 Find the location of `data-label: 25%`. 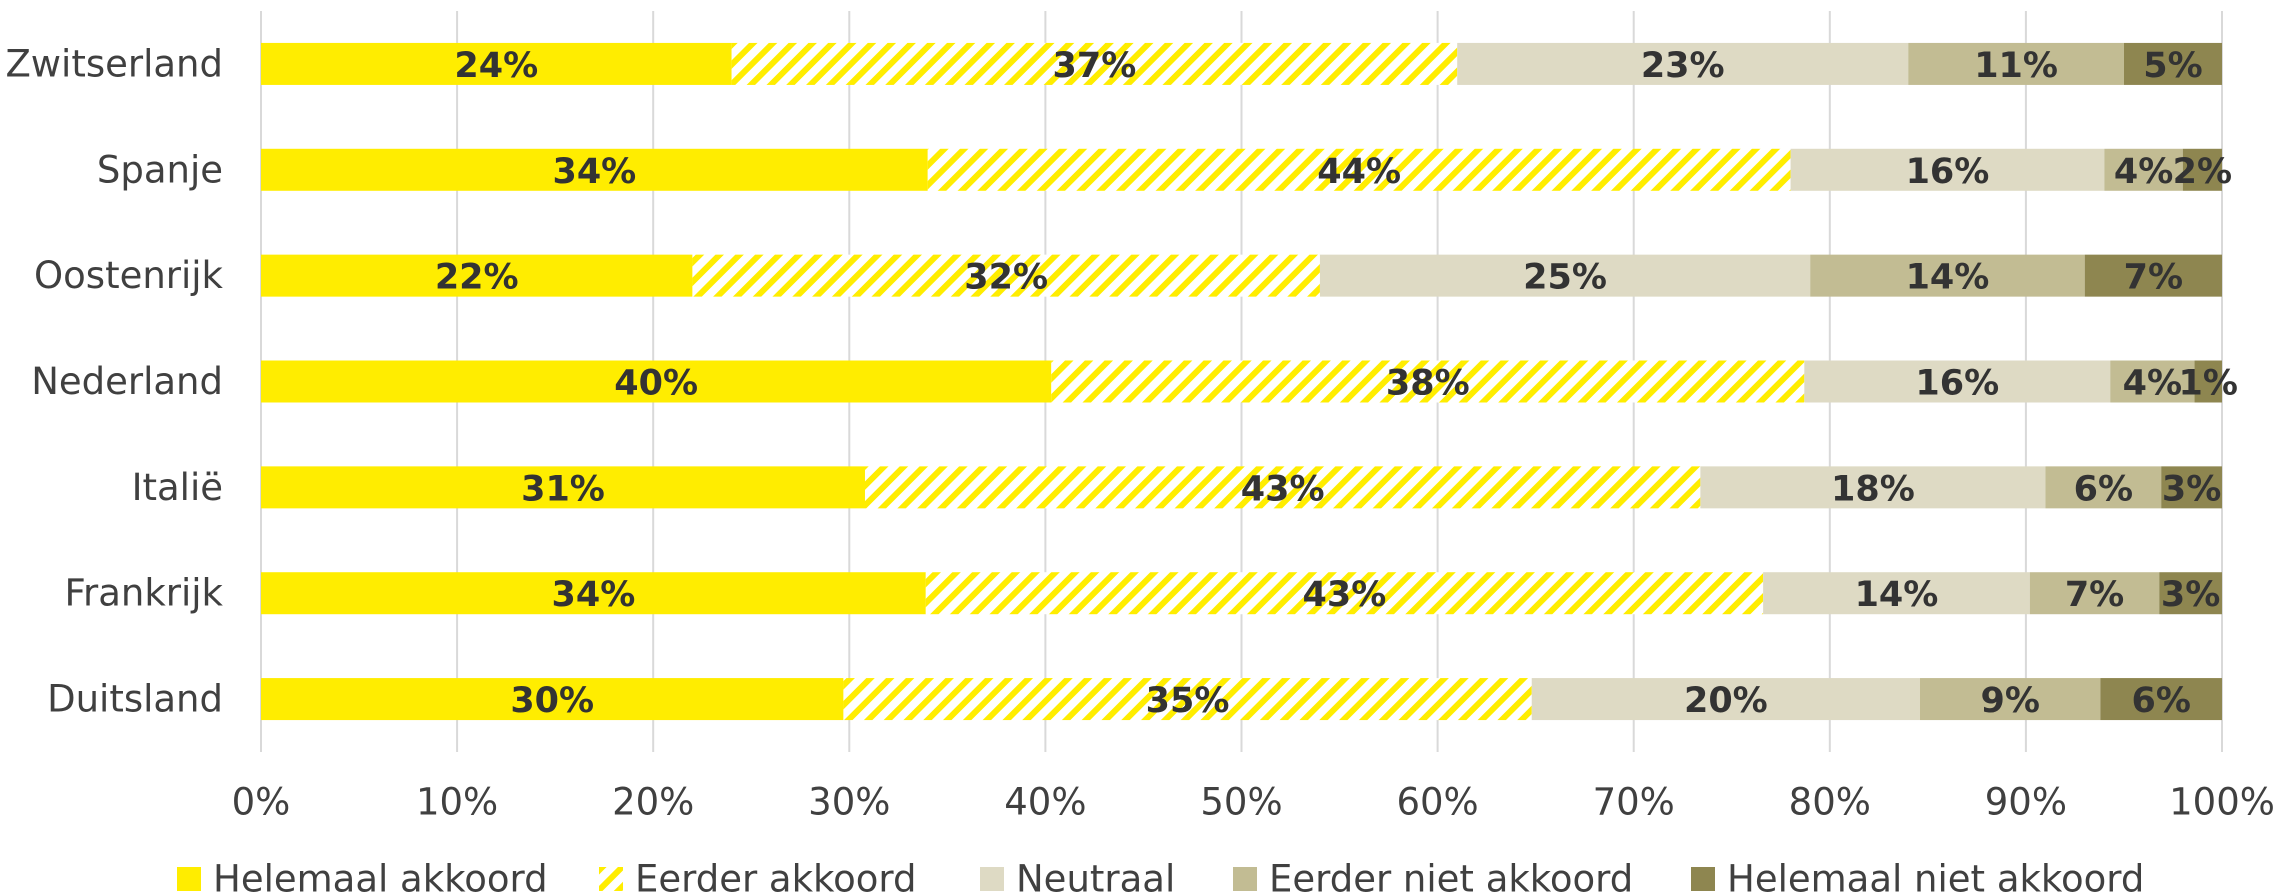

data-label: 25% is located at coordinates (1565, 278).